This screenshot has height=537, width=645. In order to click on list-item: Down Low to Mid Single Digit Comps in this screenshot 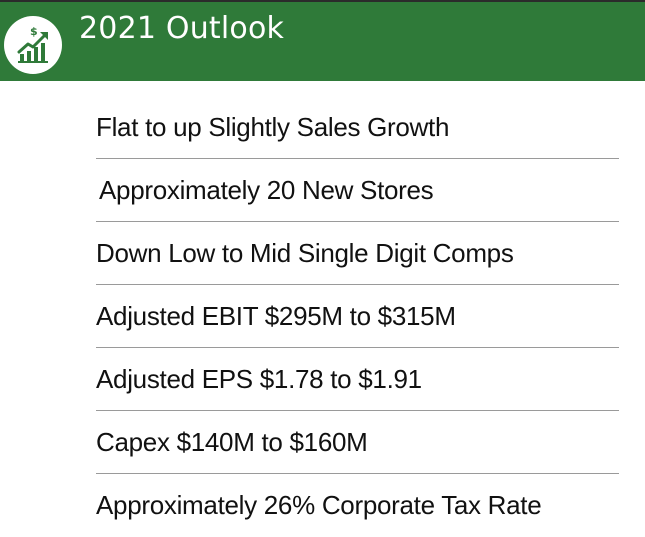, I will do `click(357, 253)`.